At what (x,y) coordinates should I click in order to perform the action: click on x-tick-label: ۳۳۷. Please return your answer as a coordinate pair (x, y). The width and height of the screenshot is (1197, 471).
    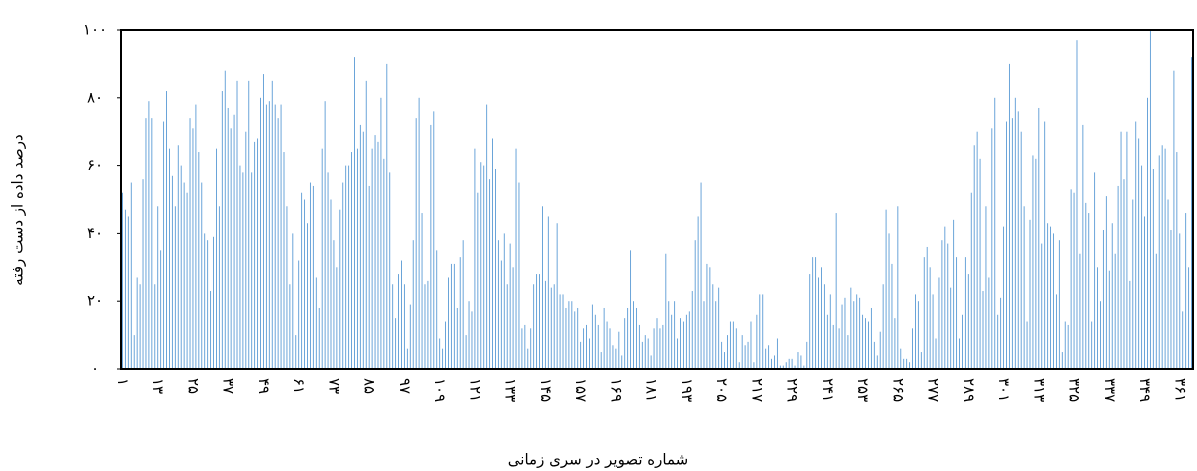
    Looking at the image, I should click on (1110, 390).